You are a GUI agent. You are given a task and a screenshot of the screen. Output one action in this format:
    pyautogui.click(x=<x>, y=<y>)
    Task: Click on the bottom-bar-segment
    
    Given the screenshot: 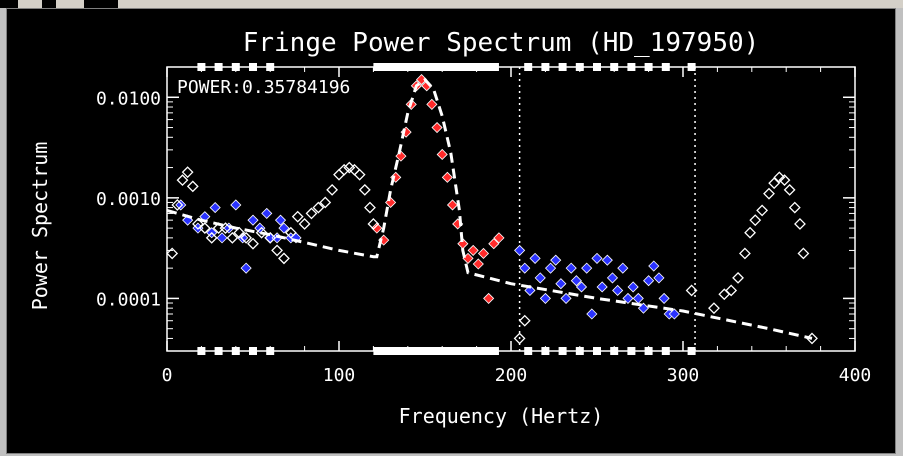 What is the action you would take?
    pyautogui.click(x=436, y=351)
    